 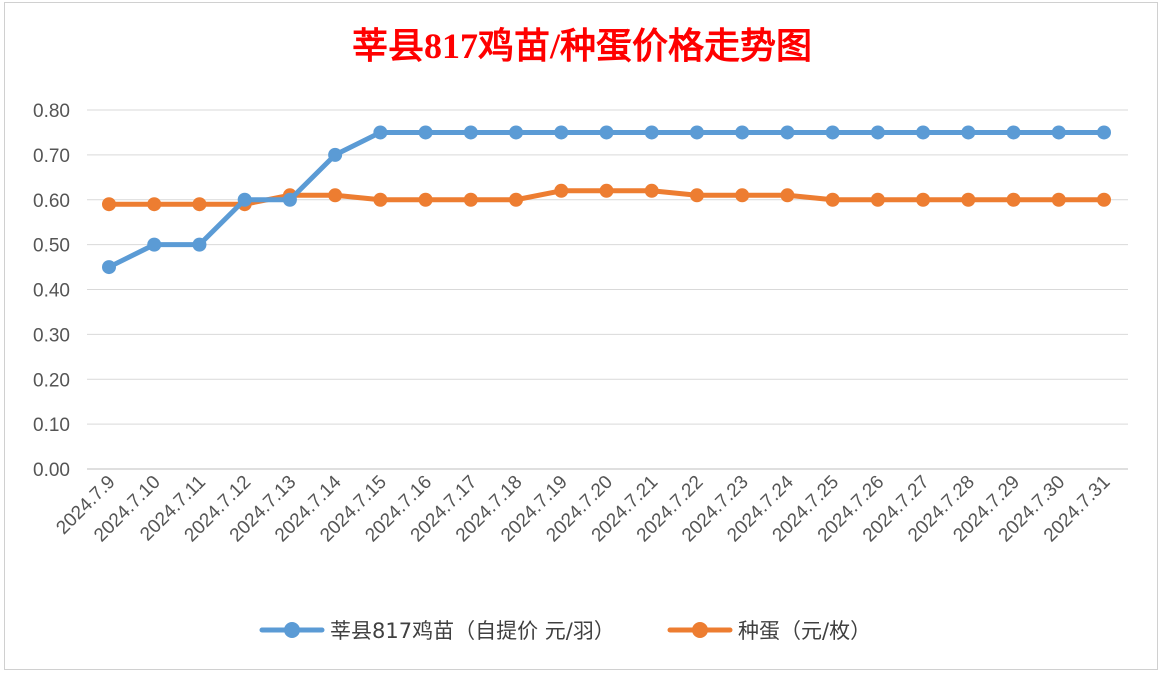 What do you see at coordinates (51, 380) in the screenshot?
I see `y-tick-label: 0.20` at bounding box center [51, 380].